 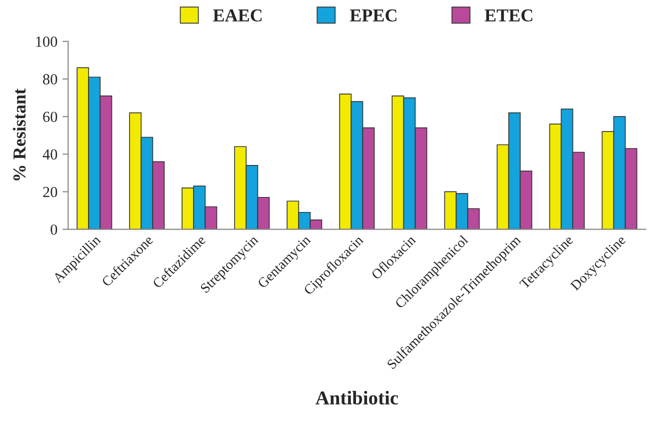 What do you see at coordinates (237, 15) in the screenshot?
I see `legend-label: EAEC` at bounding box center [237, 15].